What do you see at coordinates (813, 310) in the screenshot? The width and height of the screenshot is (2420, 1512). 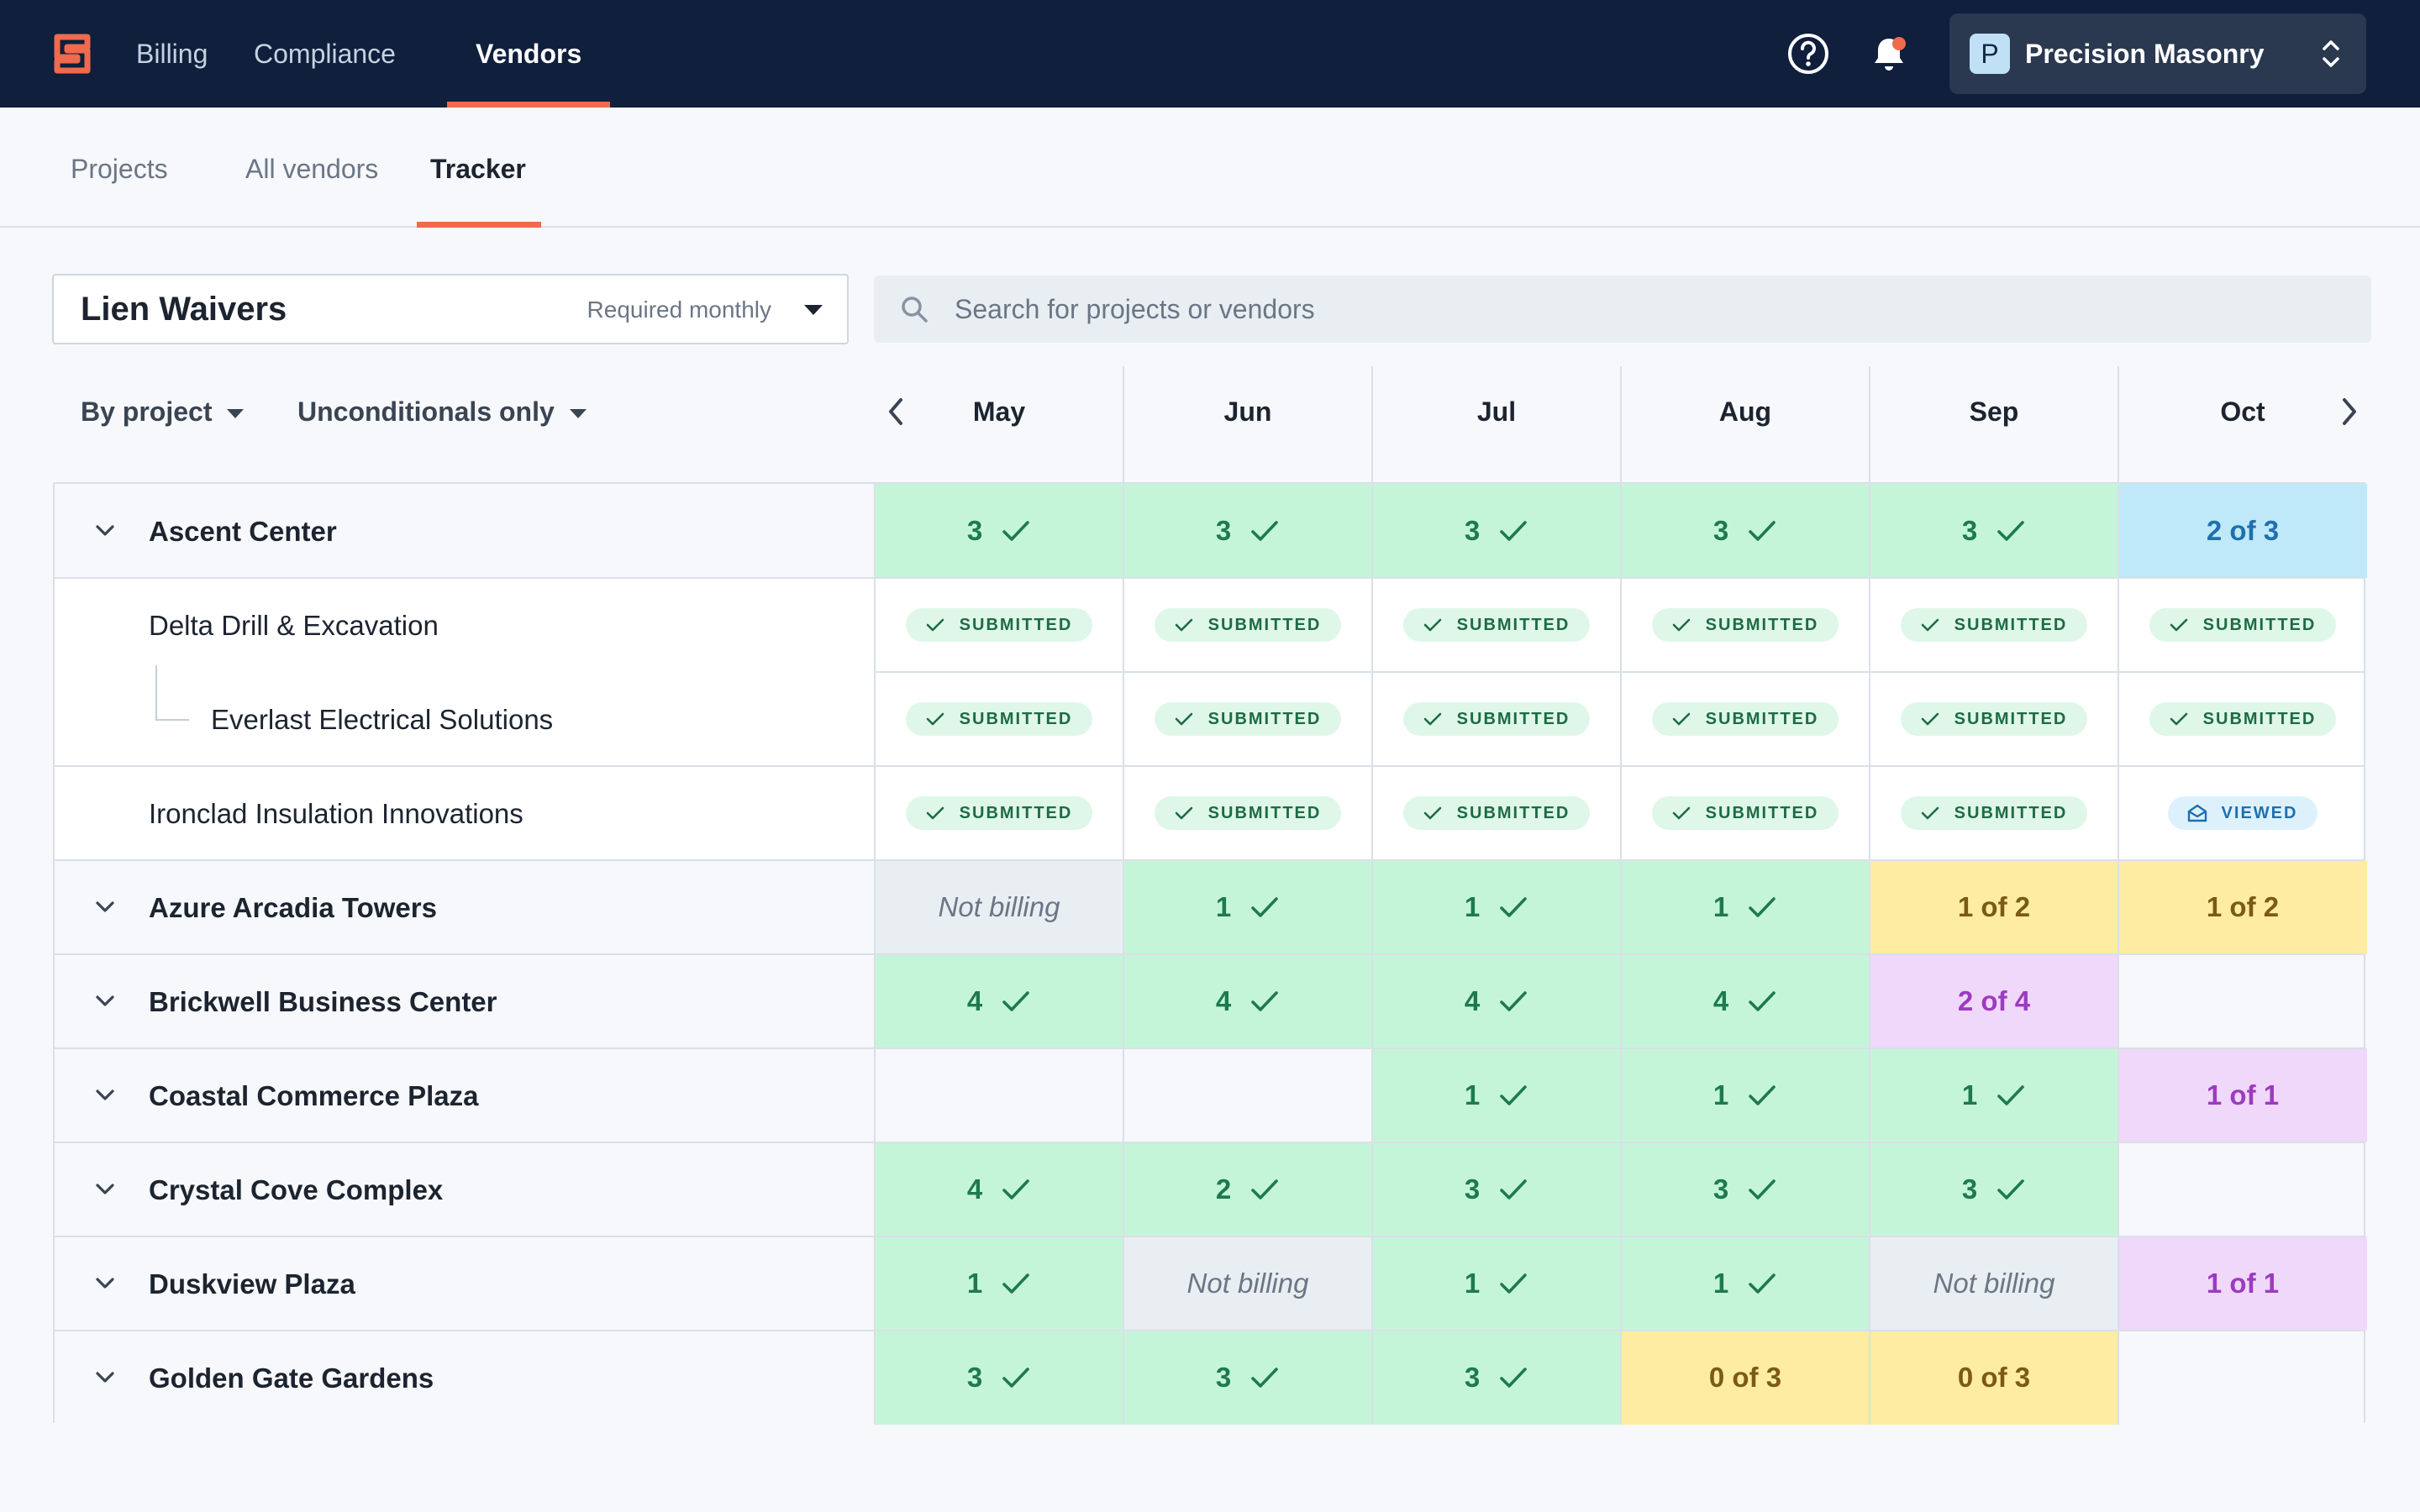 I see `caret-down-icon` at bounding box center [813, 310].